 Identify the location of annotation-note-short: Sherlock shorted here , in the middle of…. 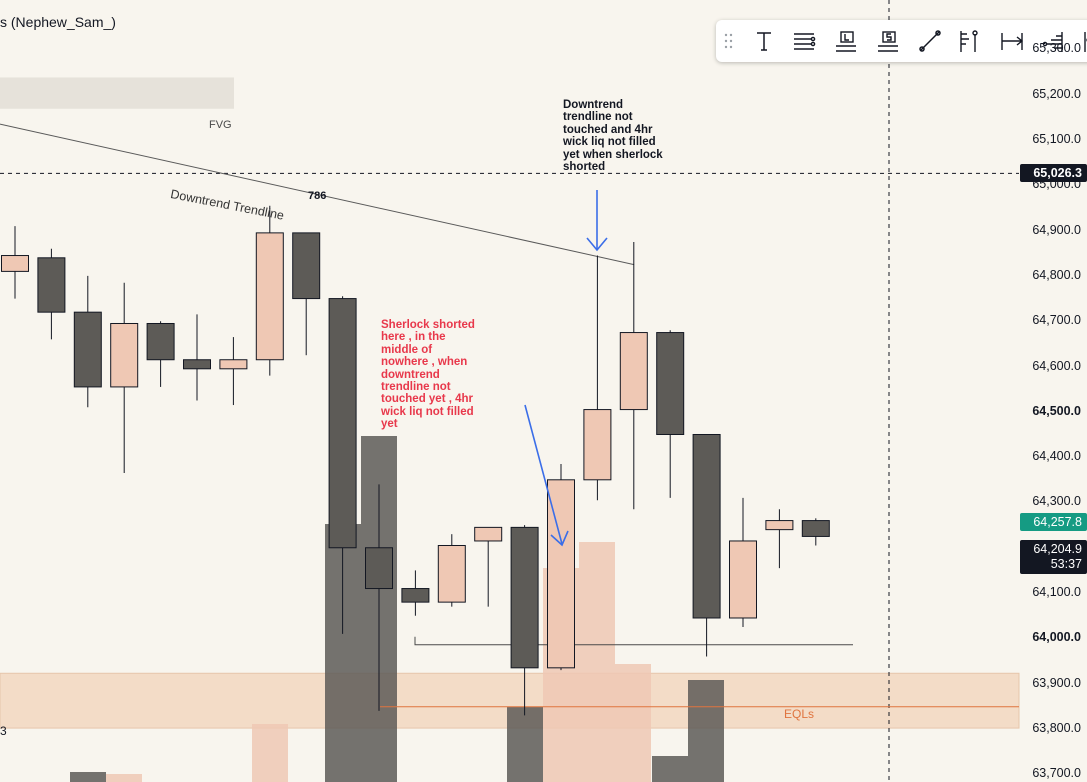
(428, 375).